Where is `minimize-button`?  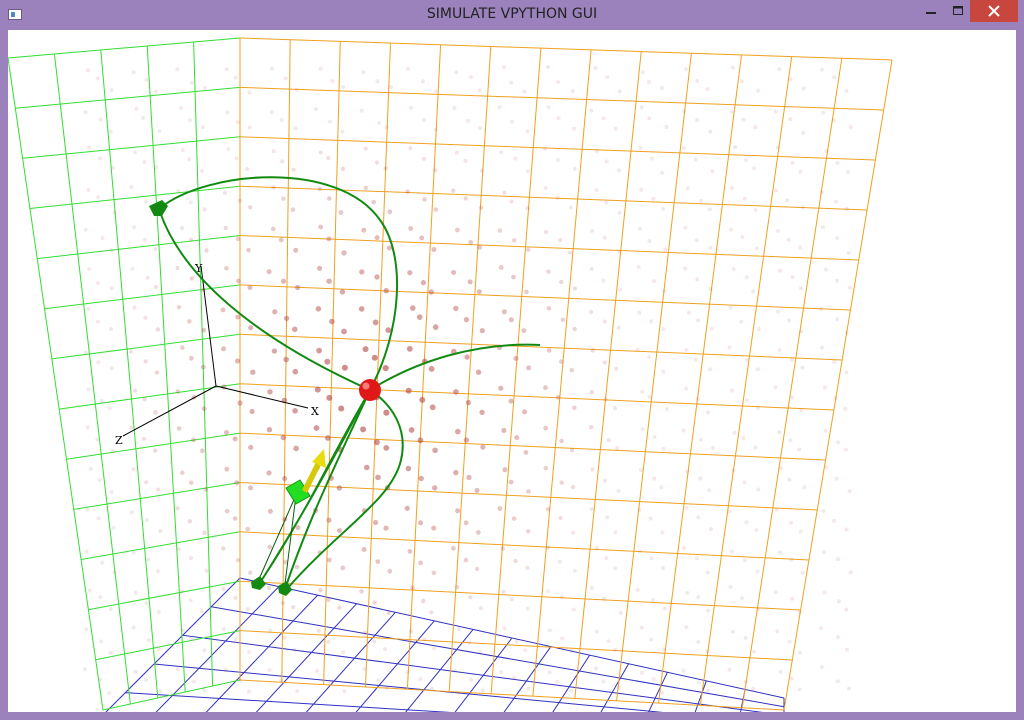
minimize-button is located at coordinates (931, 11).